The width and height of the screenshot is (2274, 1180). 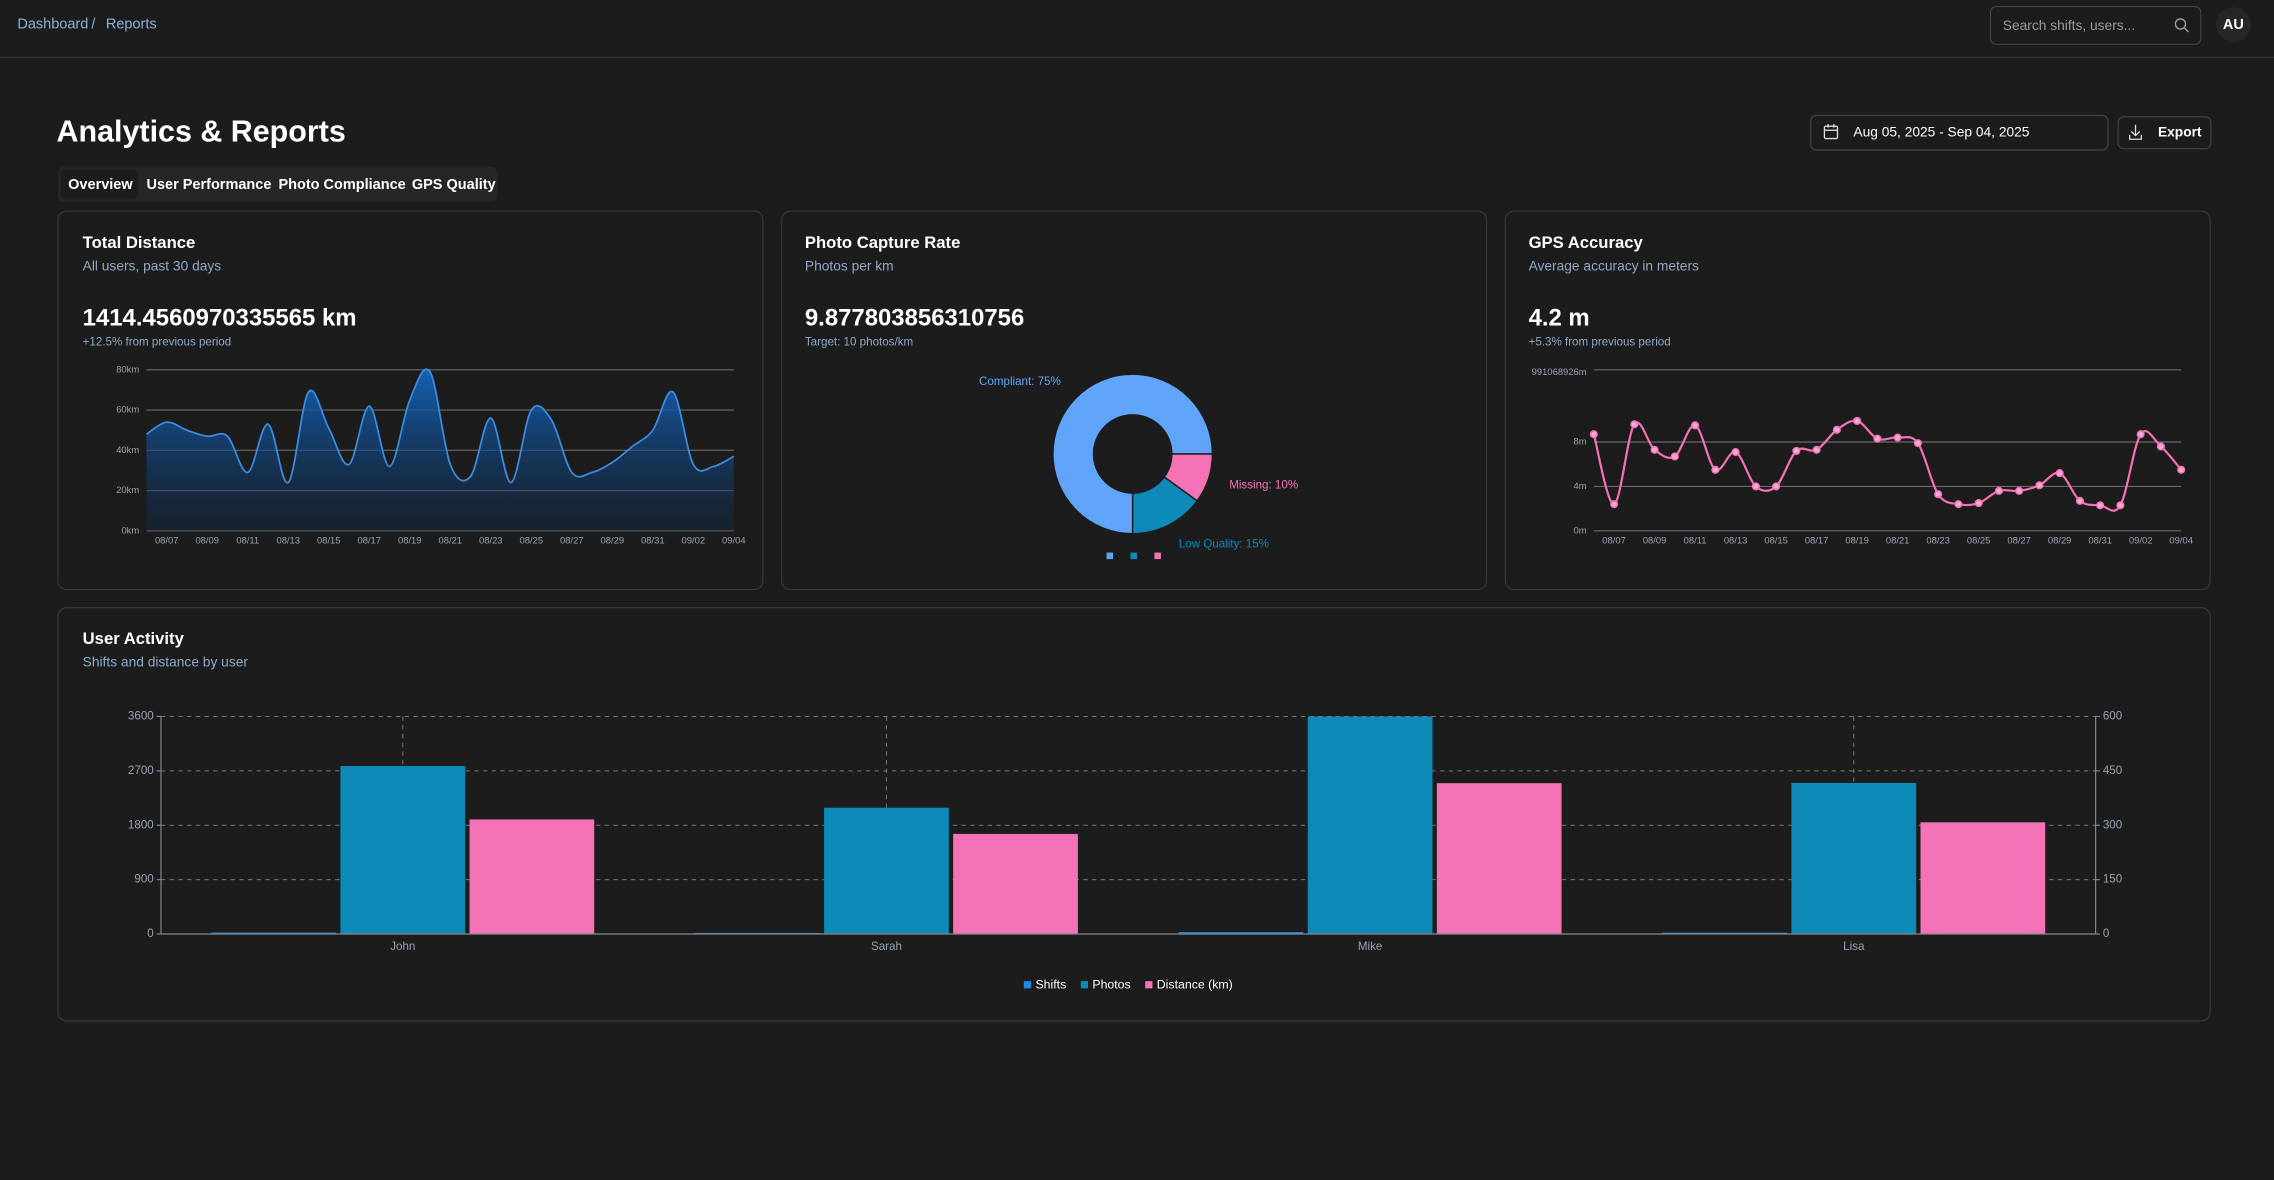 I want to click on date-range-button, so click(x=1959, y=132).